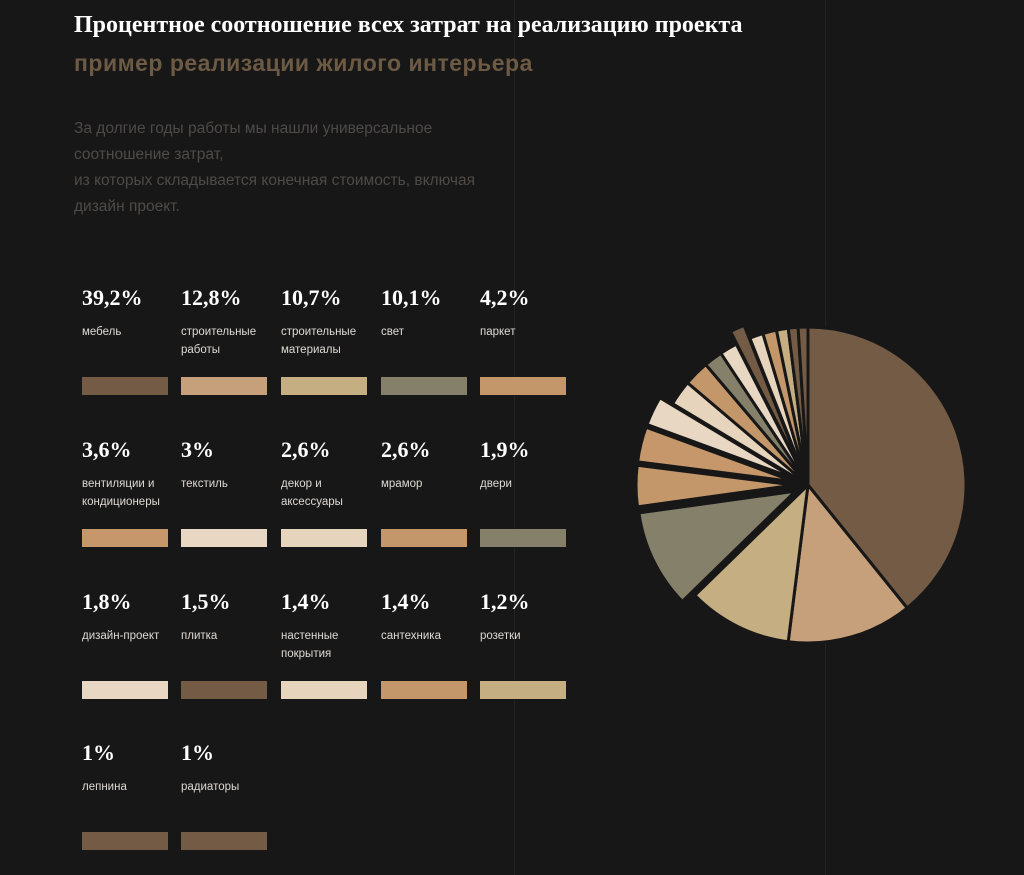 The width and height of the screenshot is (1024, 875). Describe the element at coordinates (496, 484) in the screenshot. I see `legend-label: двери` at that location.